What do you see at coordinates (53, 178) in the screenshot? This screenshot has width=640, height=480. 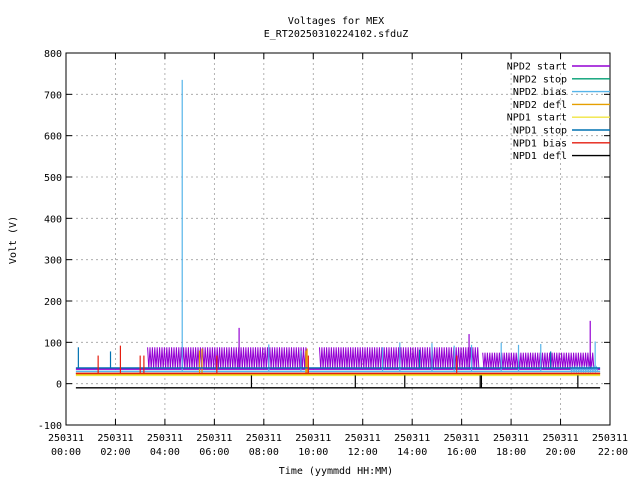 I see `y-tick-label: 500` at bounding box center [53, 178].